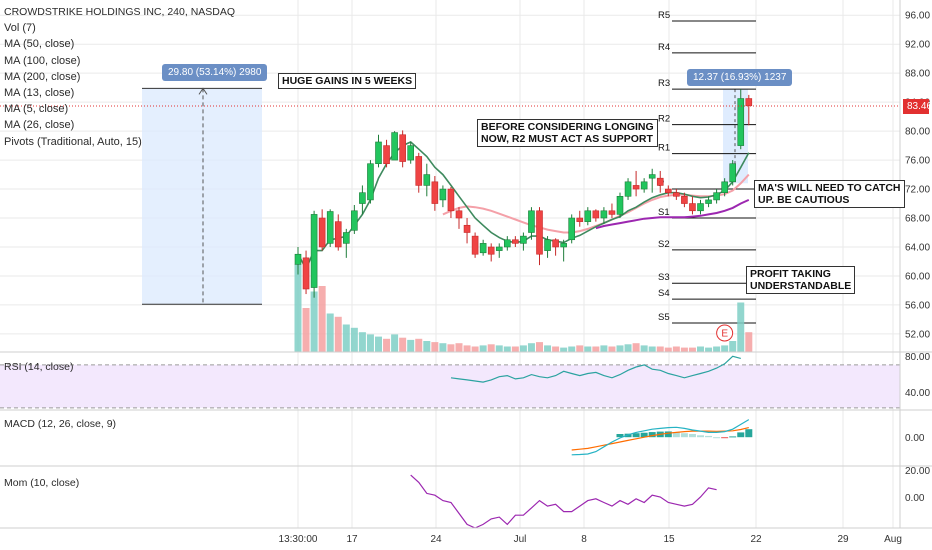  I want to click on mom-tick-0: 0.00, so click(915, 498).